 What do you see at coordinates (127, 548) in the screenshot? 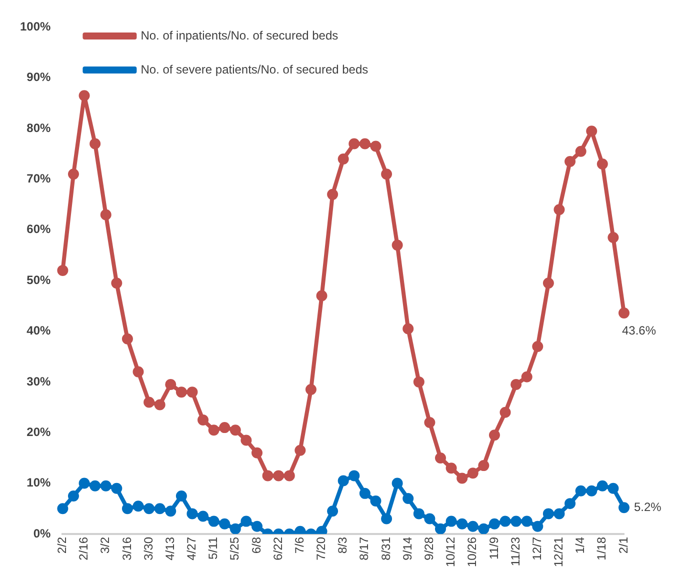
I see `x-tick-label: 3/16` at bounding box center [127, 548].